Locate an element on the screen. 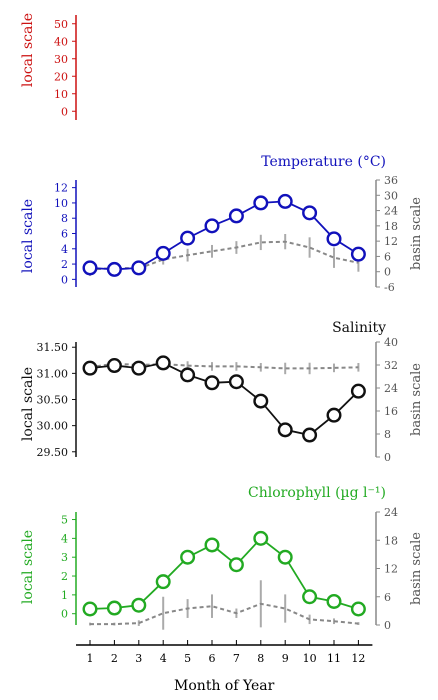 The image size is (438, 700). right-tick-label: 30 is located at coordinates (391, 195).